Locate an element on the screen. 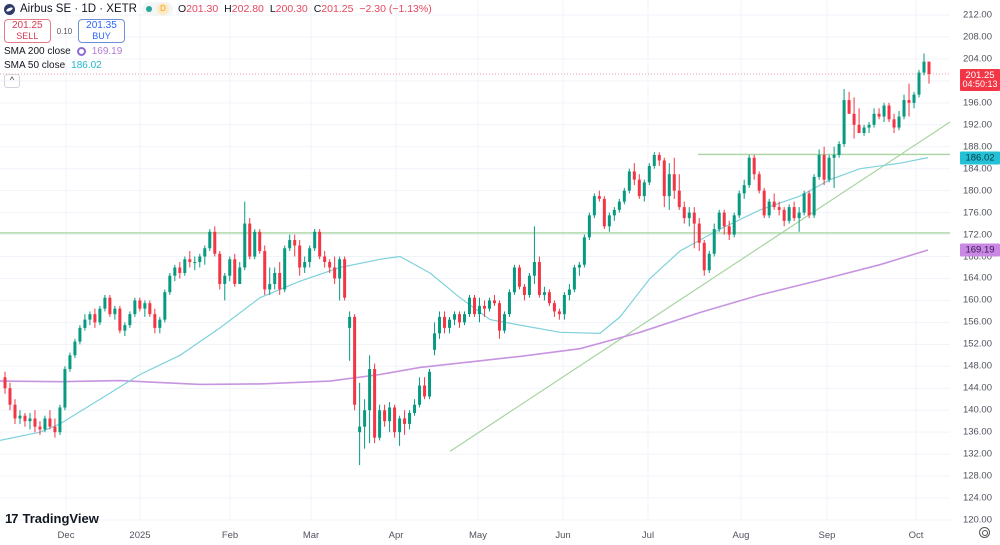  settings-icon is located at coordinates (984, 532).